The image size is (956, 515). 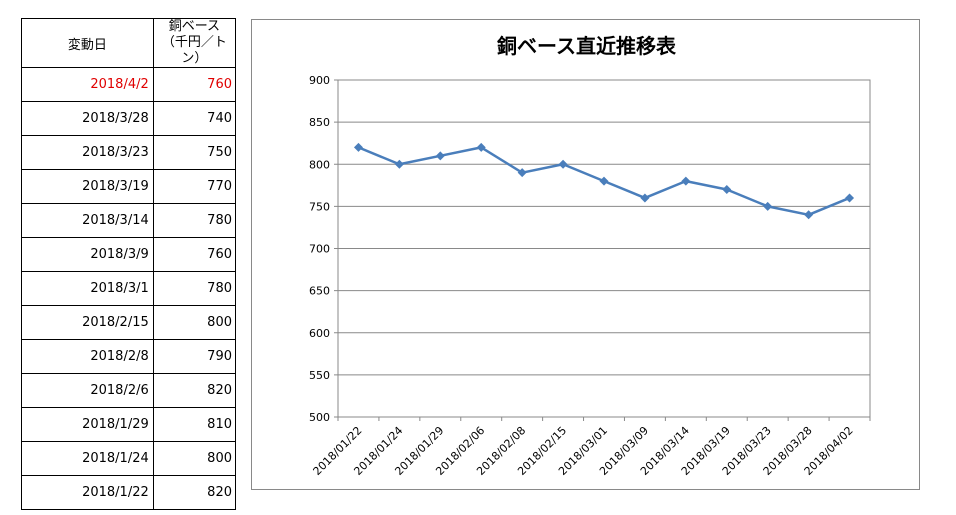 I want to click on table-row: 2018/3/9 760, so click(x=129, y=254).